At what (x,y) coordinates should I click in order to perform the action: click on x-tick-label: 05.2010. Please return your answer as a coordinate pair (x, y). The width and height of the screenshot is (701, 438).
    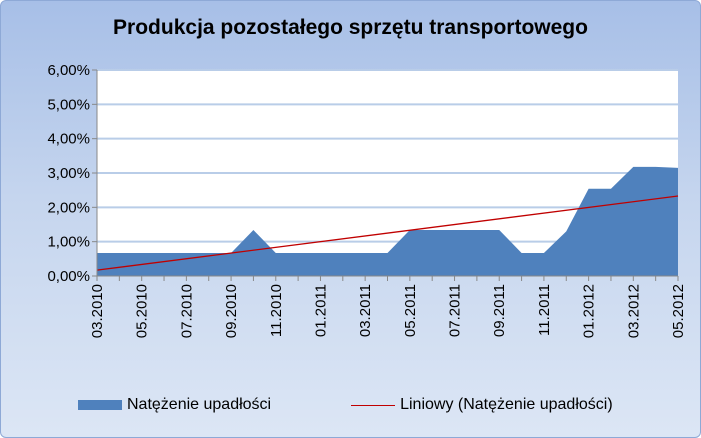
    Looking at the image, I should click on (142, 311).